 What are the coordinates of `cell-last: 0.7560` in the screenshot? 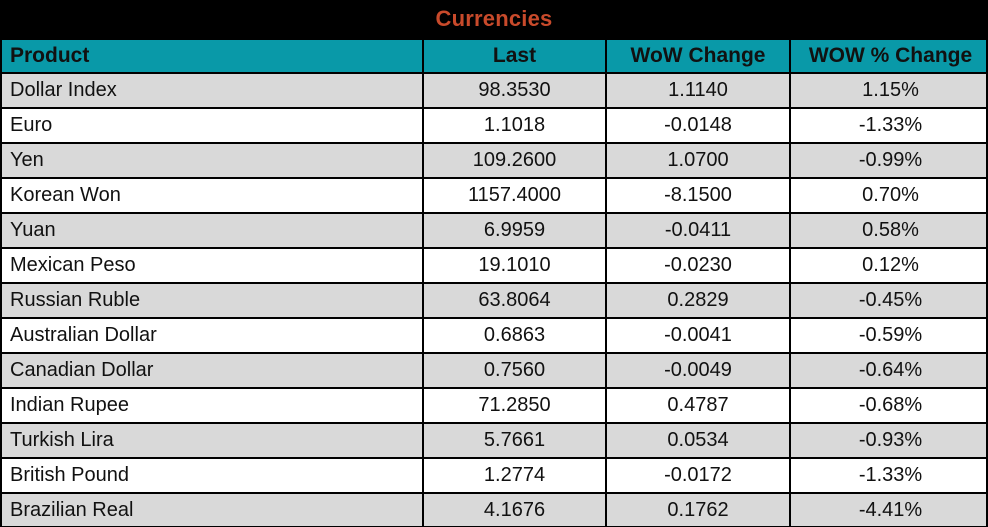 It's located at (514, 370).